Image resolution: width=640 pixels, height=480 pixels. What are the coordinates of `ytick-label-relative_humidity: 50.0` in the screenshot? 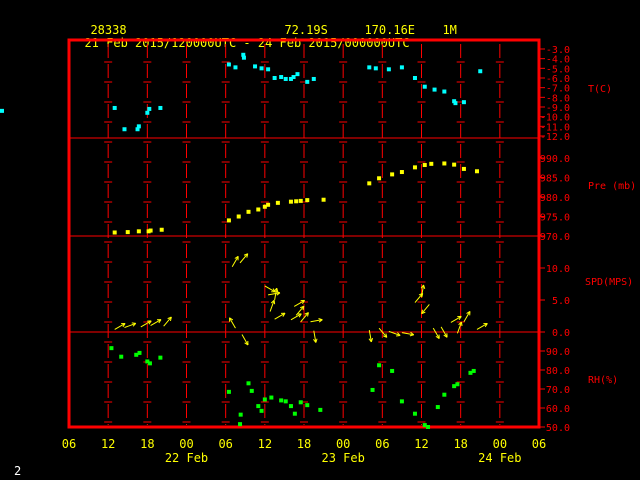 It's located at (558, 428).